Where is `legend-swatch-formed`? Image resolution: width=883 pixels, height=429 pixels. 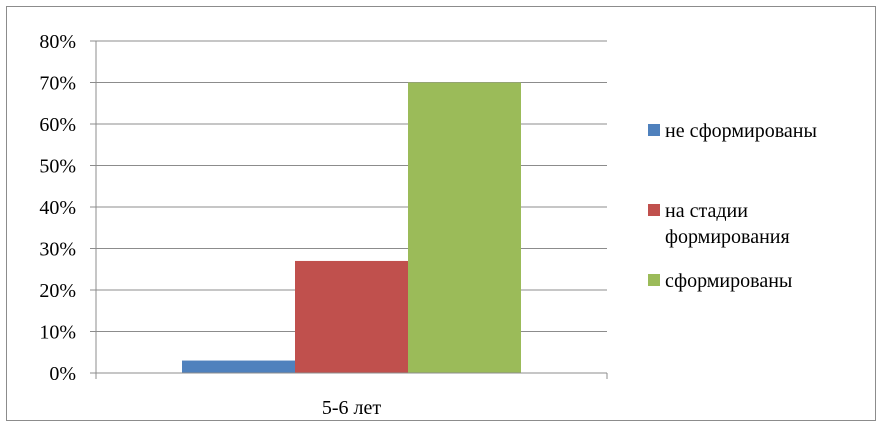 legend-swatch-formed is located at coordinates (654, 280).